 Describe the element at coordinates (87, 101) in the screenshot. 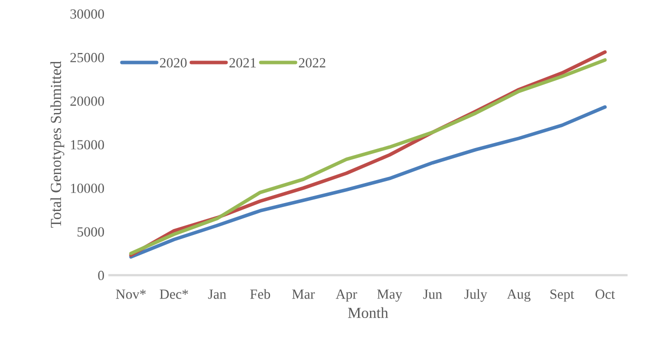

I see `y-tick-label: 20000` at that location.